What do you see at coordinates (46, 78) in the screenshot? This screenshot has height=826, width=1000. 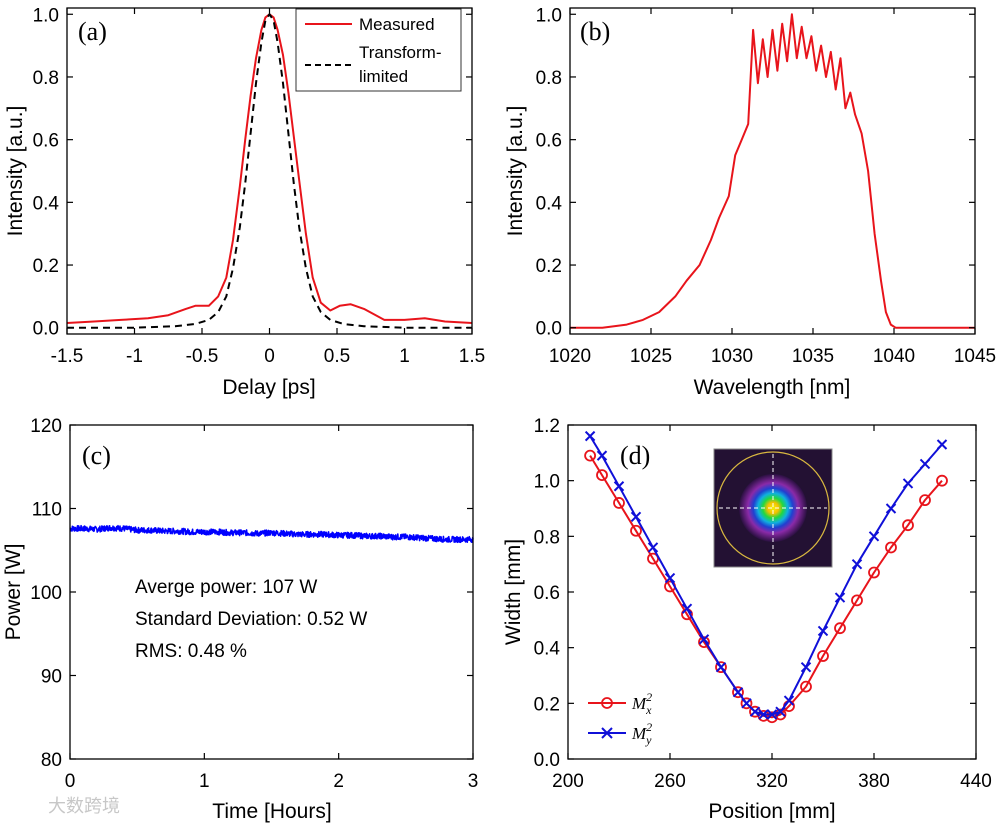 I see `panel-a-ytick-label: 0.8` at bounding box center [46, 78].